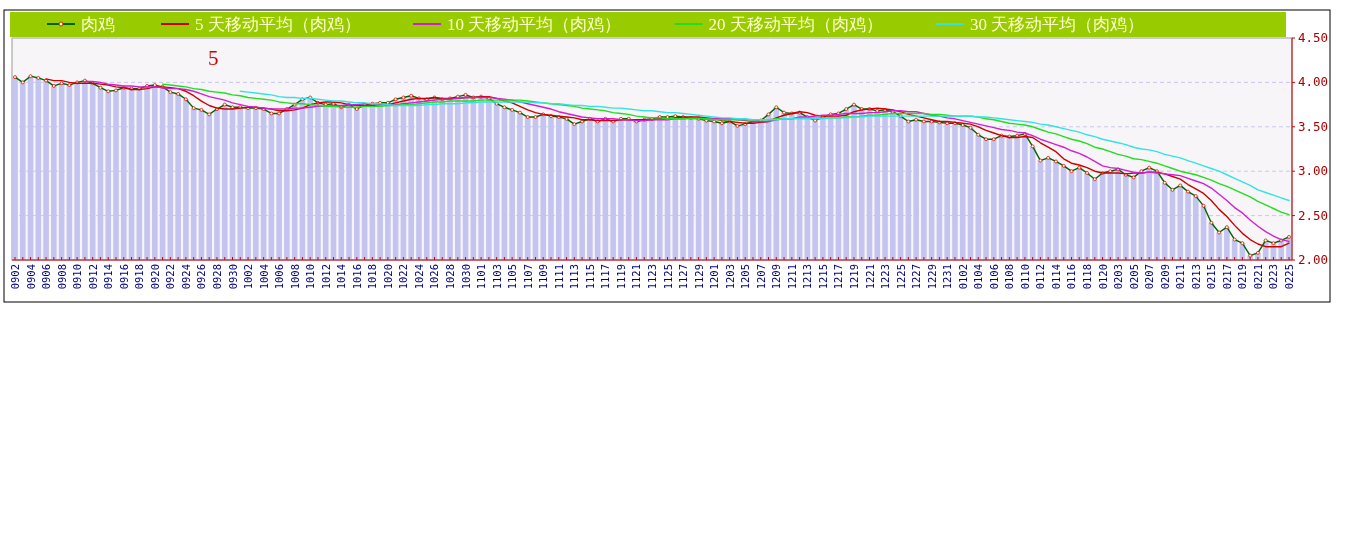  What do you see at coordinates (1040, 277) in the screenshot?
I see `x-tick-label: 0112` at bounding box center [1040, 277].